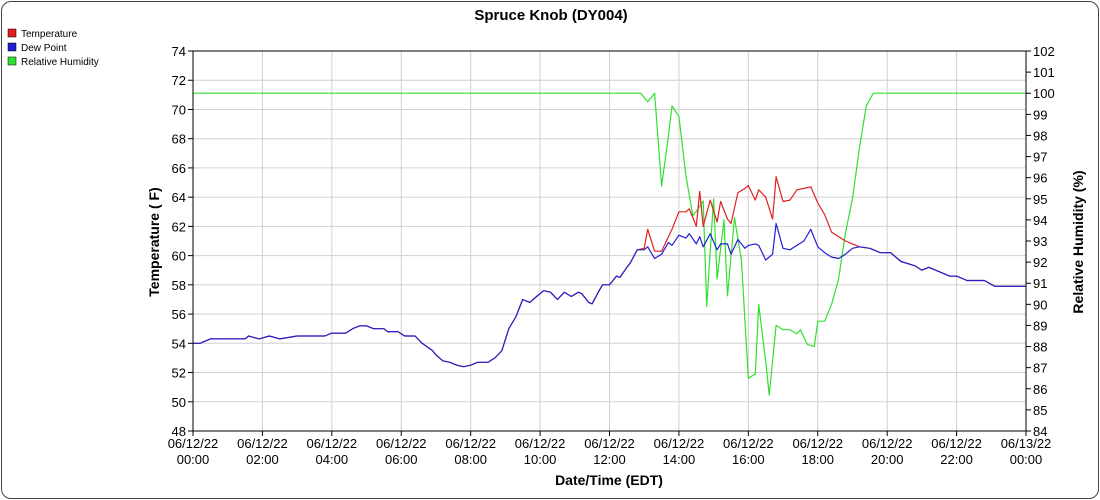  What do you see at coordinates (609, 459) in the screenshot?
I see `x-tick-time: 12:00` at bounding box center [609, 459].